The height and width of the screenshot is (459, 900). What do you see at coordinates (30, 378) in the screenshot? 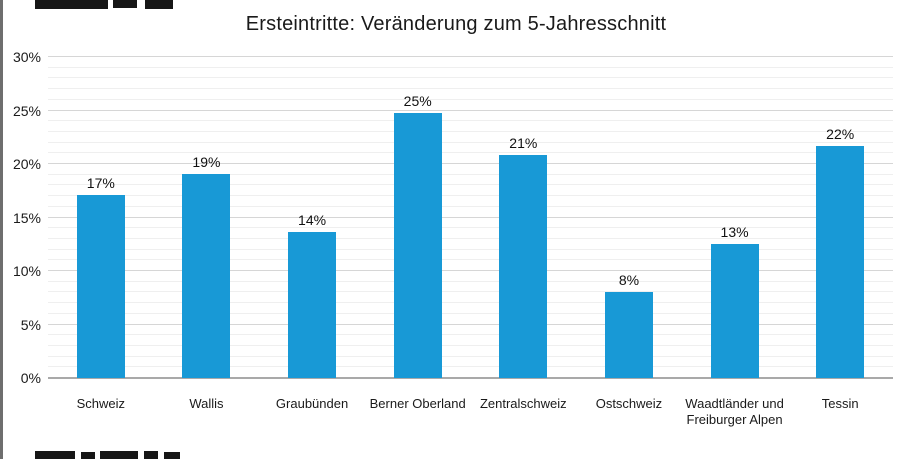
I see `y-tick-label: 0%` at bounding box center [30, 378].